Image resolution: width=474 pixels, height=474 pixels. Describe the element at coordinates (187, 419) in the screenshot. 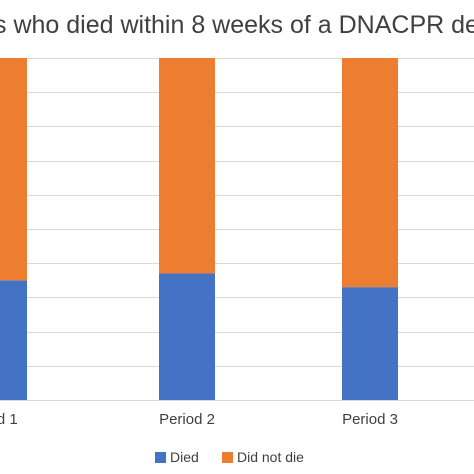

I see `x-tick-label: Period 2` at that location.